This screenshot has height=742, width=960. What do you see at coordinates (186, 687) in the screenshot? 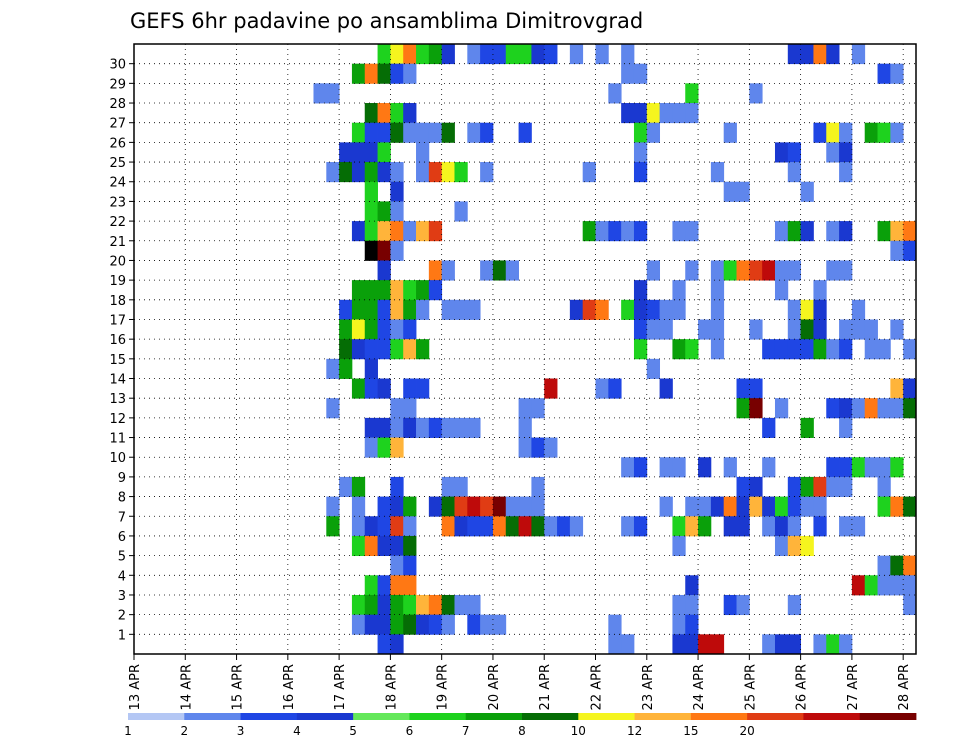
I see `x-tick-label: 14 APR` at bounding box center [186, 687].